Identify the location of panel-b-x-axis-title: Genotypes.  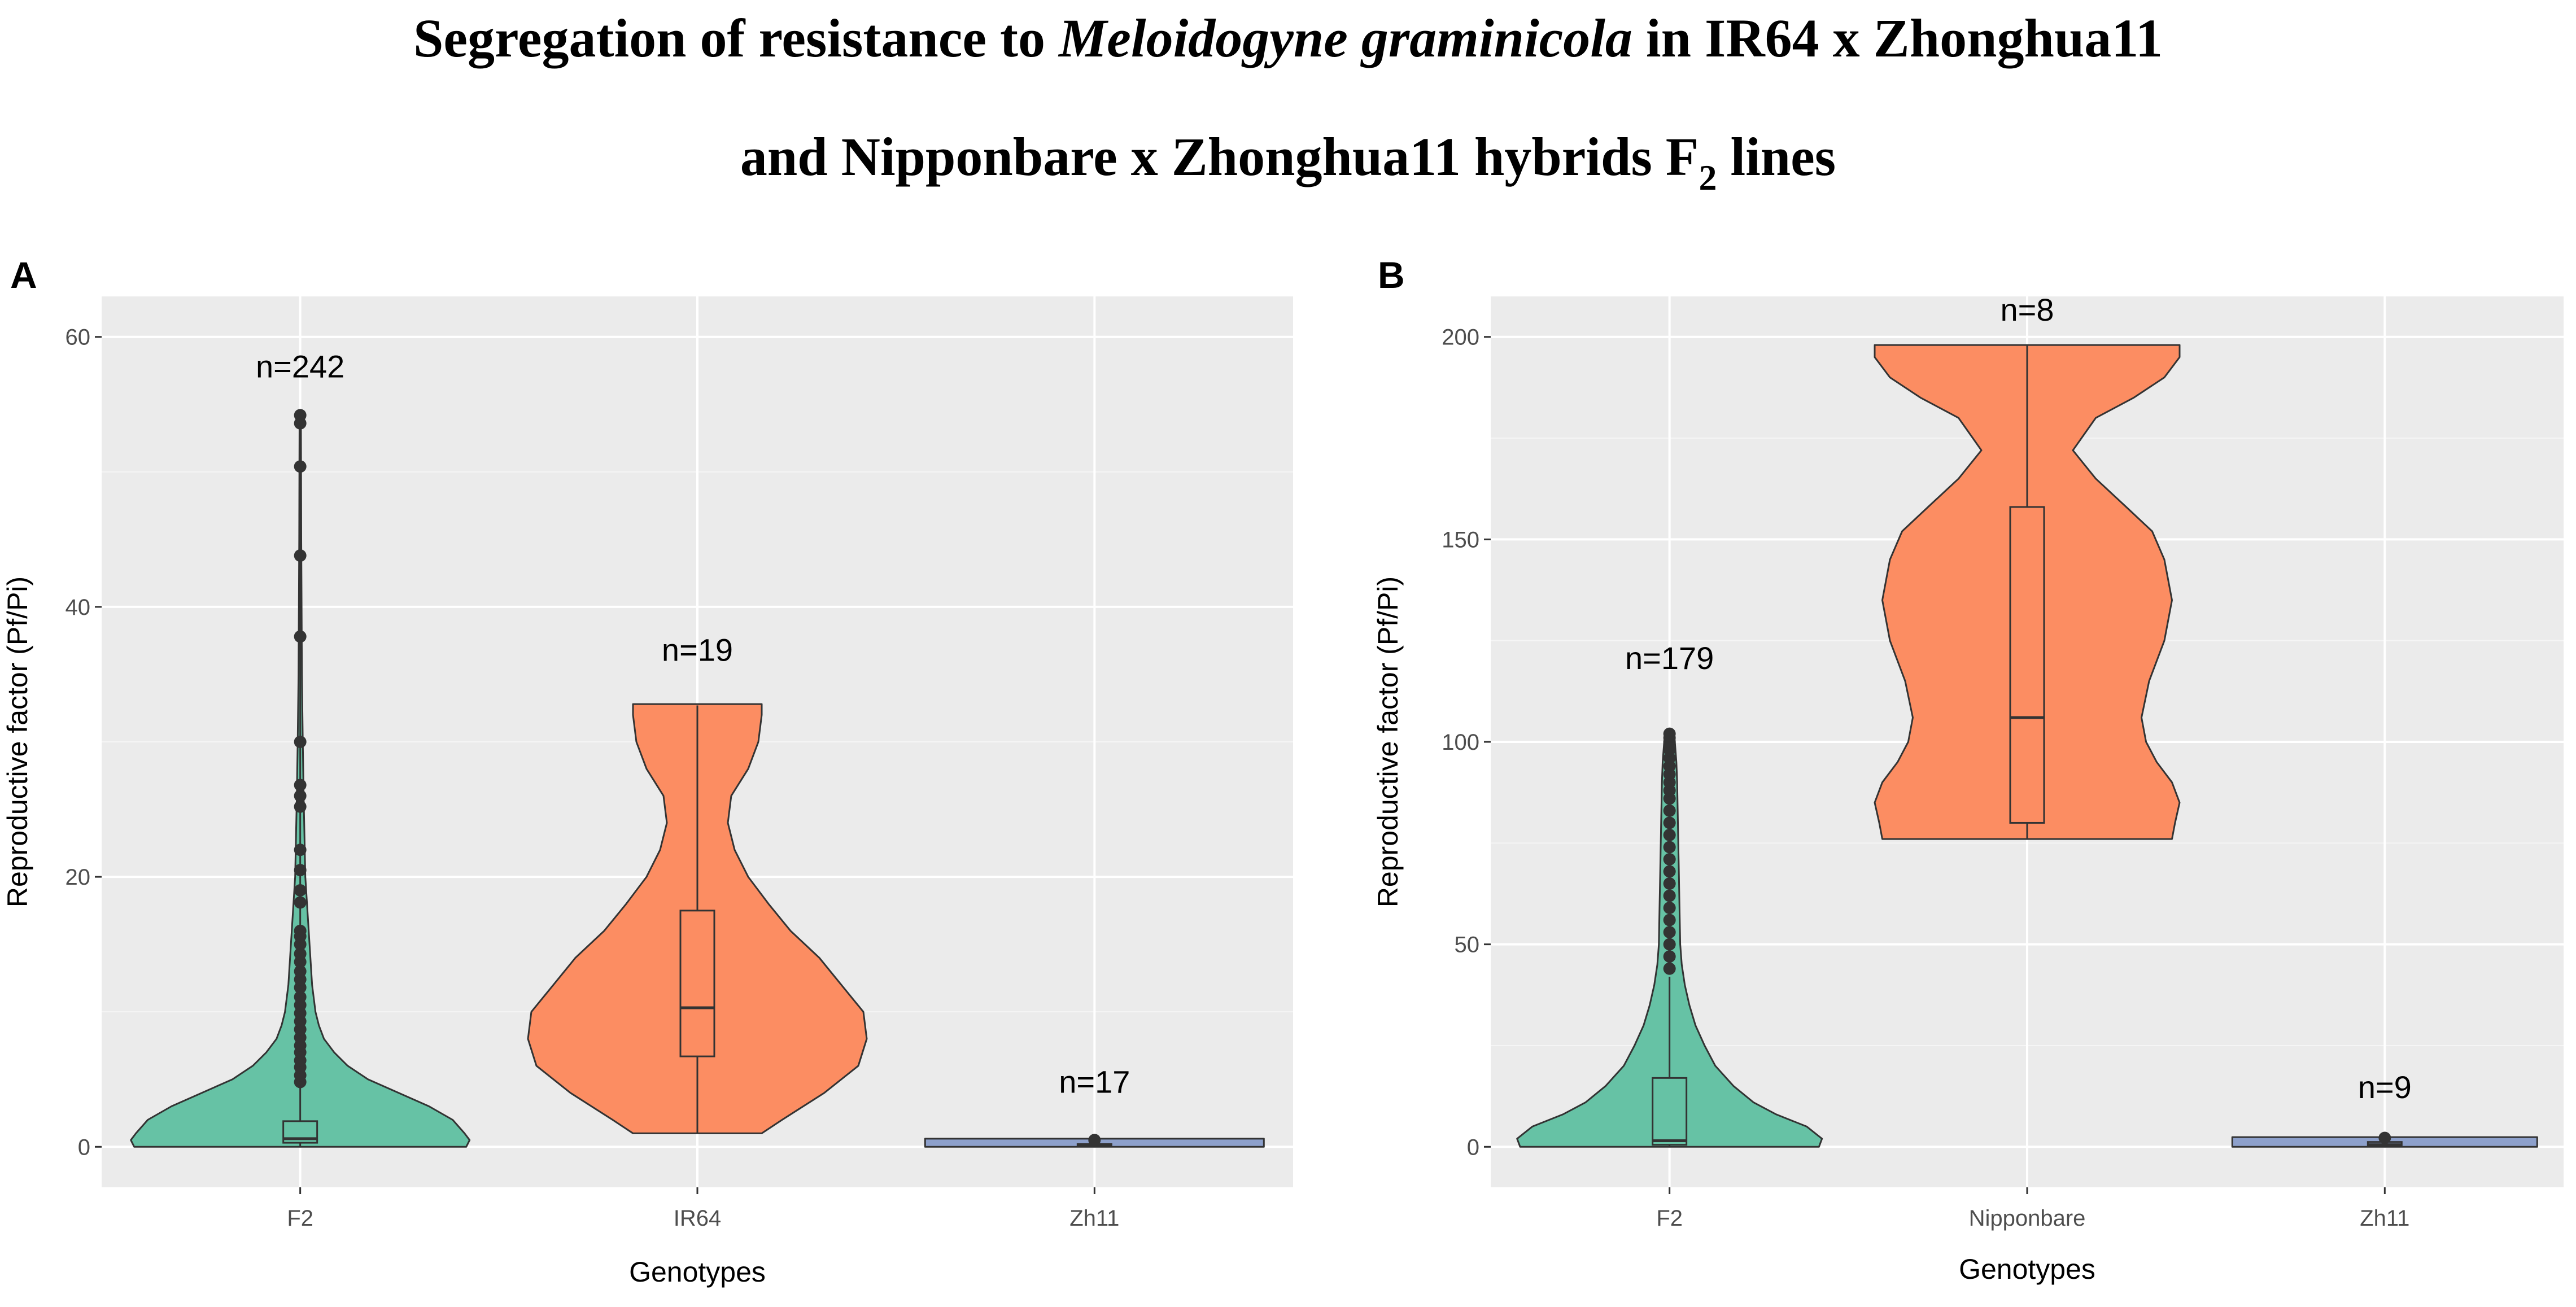
(2027, 1269).